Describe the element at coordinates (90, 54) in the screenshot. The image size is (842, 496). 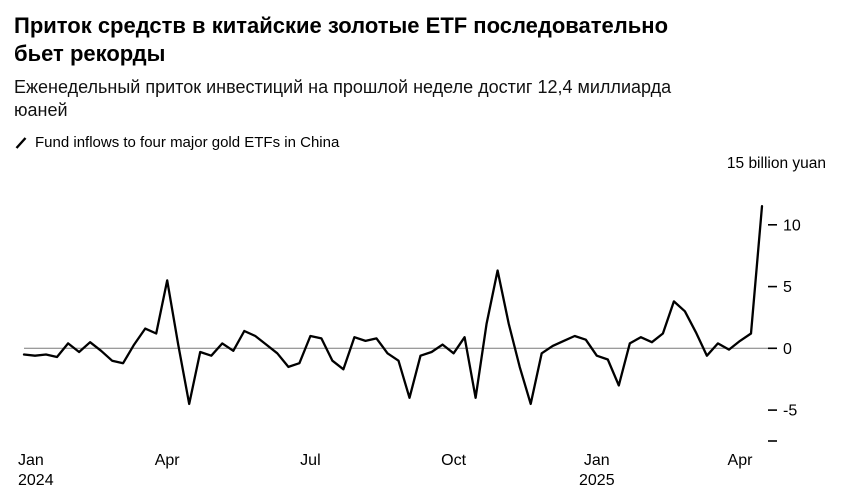
I see `title-line-2: бьет рекорды` at that location.